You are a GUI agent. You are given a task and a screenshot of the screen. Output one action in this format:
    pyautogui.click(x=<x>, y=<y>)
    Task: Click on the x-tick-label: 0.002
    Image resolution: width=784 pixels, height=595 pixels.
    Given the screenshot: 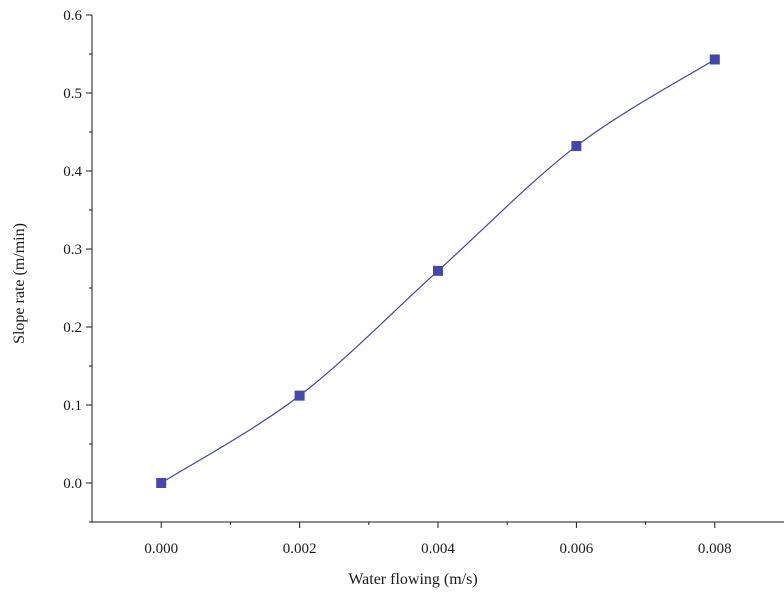 What is the action you would take?
    pyautogui.click(x=300, y=549)
    